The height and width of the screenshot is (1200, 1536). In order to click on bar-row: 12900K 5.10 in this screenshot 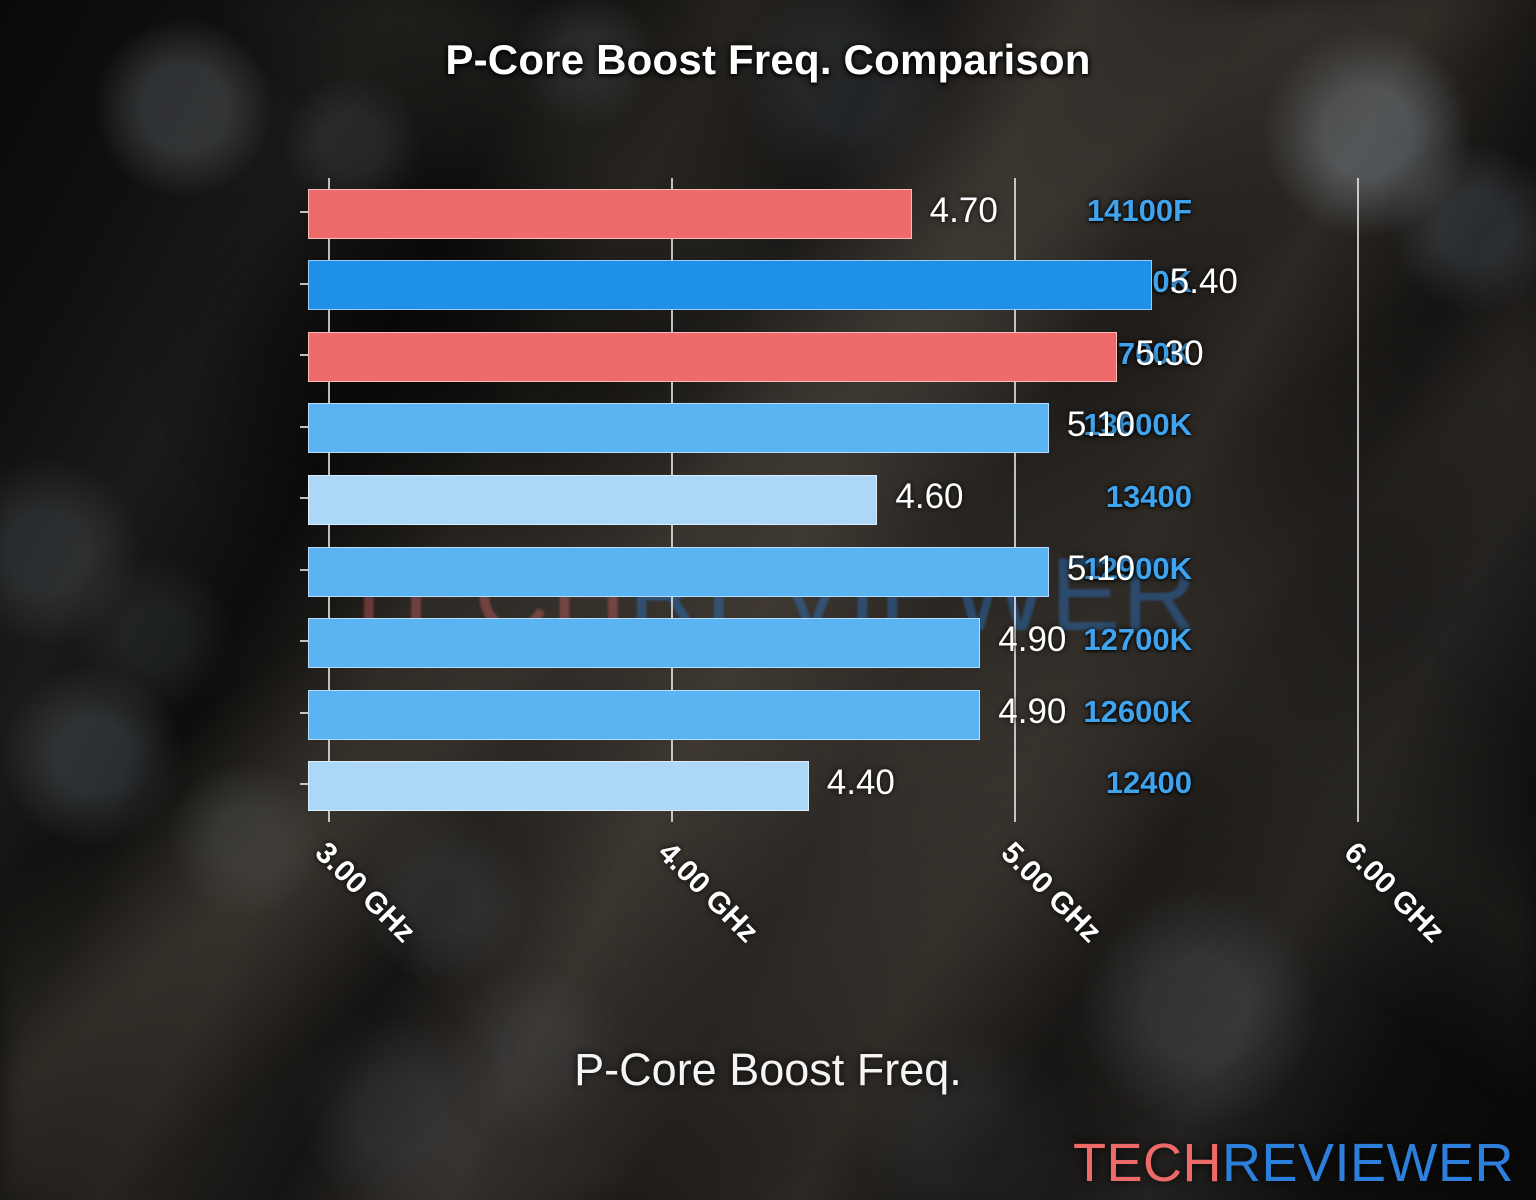, I will do `click(904, 572)`.